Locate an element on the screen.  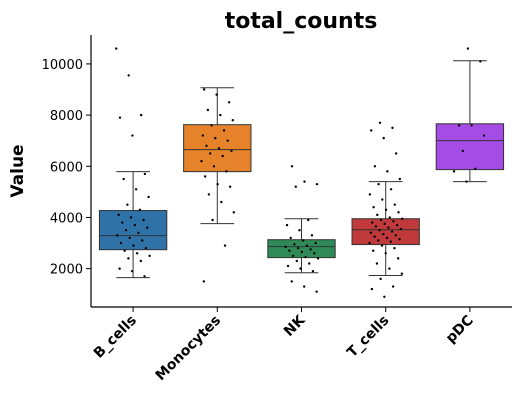
y-tick-label: 2000 is located at coordinates (66, 270).